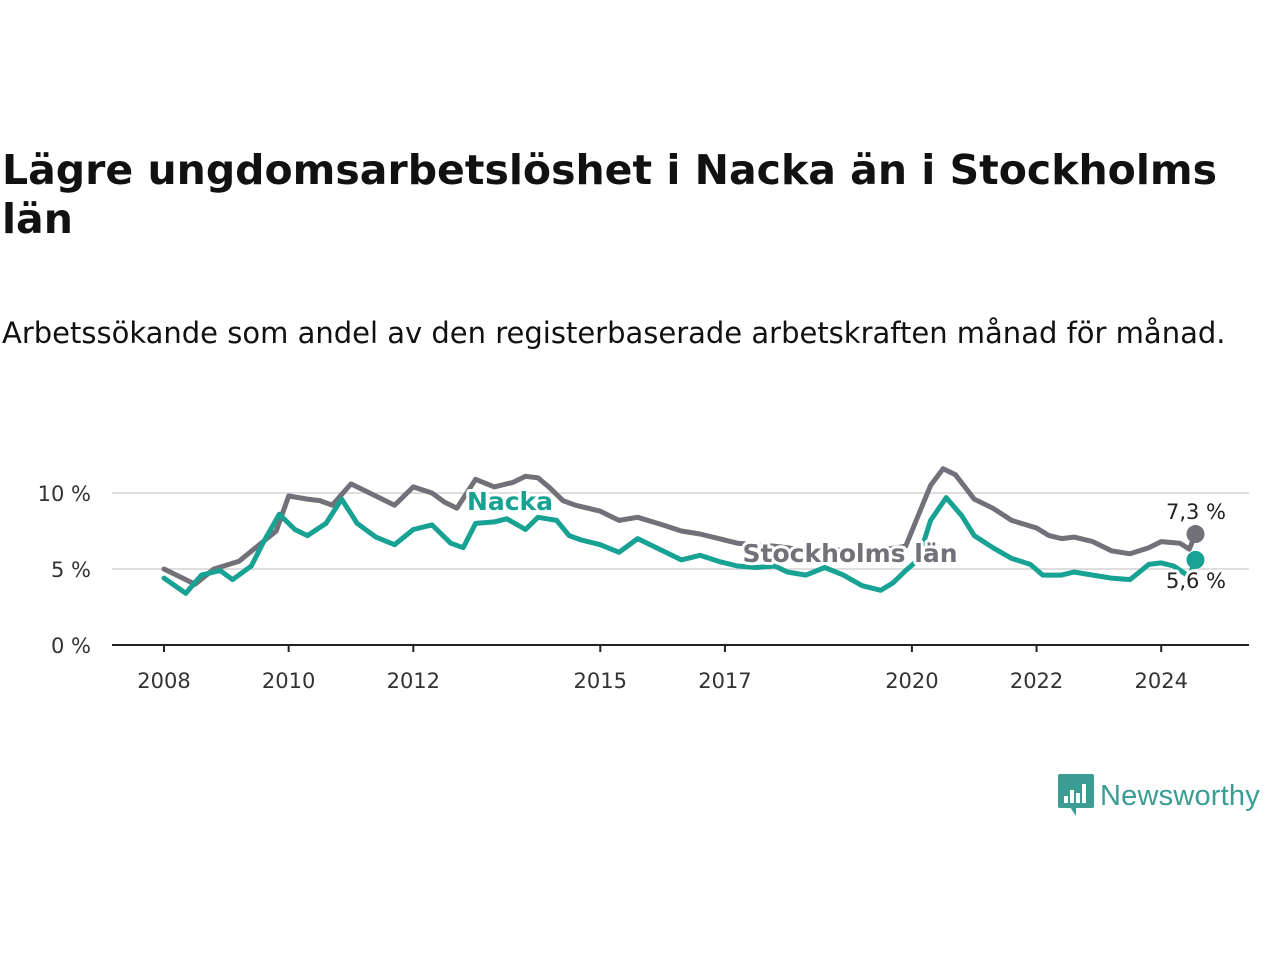 The image size is (1280, 960). Describe the element at coordinates (71, 570) in the screenshot. I see `y-tick-label-5: 5 %` at that location.